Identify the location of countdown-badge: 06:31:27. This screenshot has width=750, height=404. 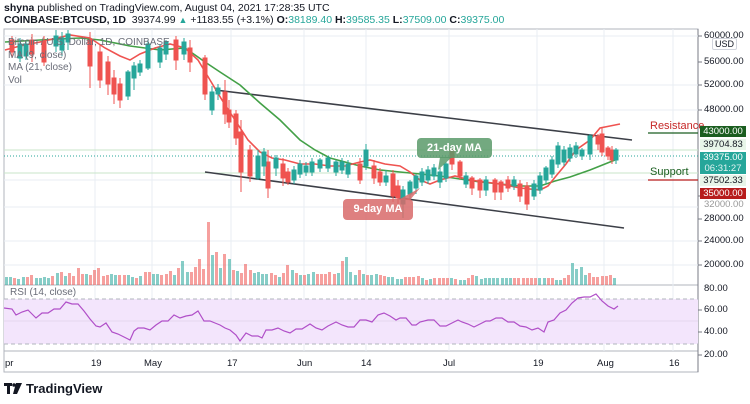
(723, 168).